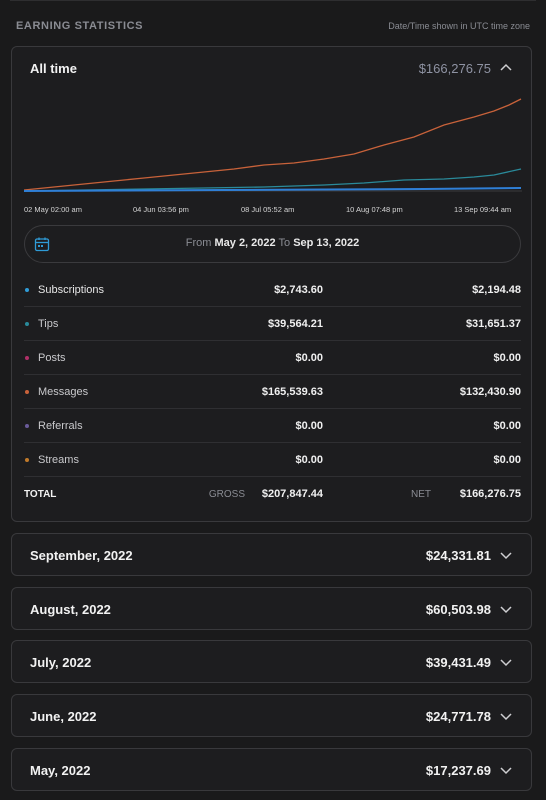 Image resolution: width=546 pixels, height=800 pixels. I want to click on total-row: TOTAL GROSS $207,847.44 NET $166,276.75, so click(272, 494).